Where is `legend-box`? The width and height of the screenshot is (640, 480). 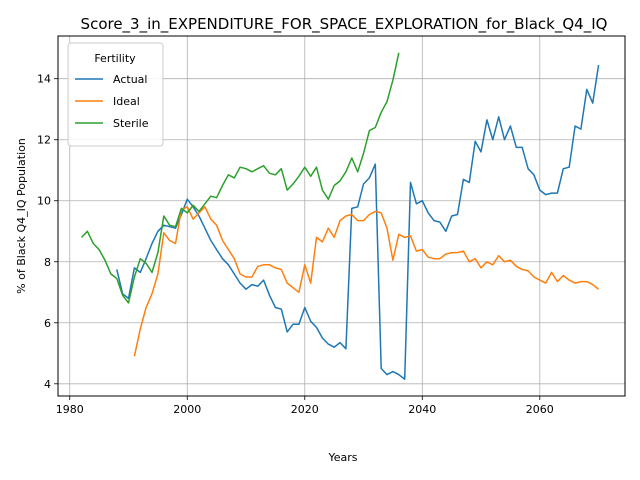 legend-box is located at coordinates (115, 94).